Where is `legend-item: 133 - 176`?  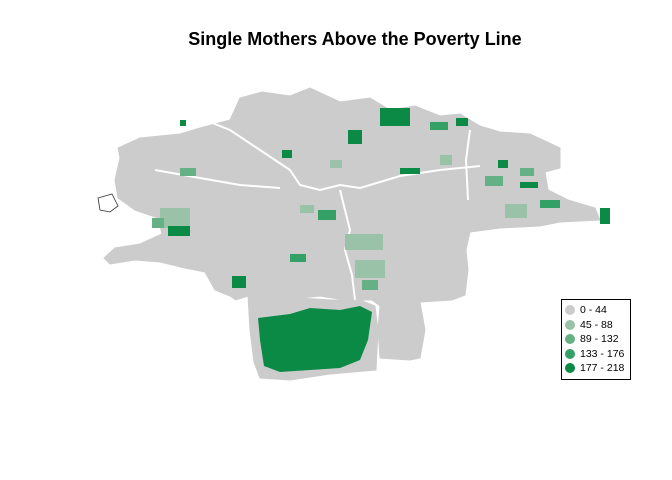 legend-item: 133 - 176 is located at coordinates (597, 354).